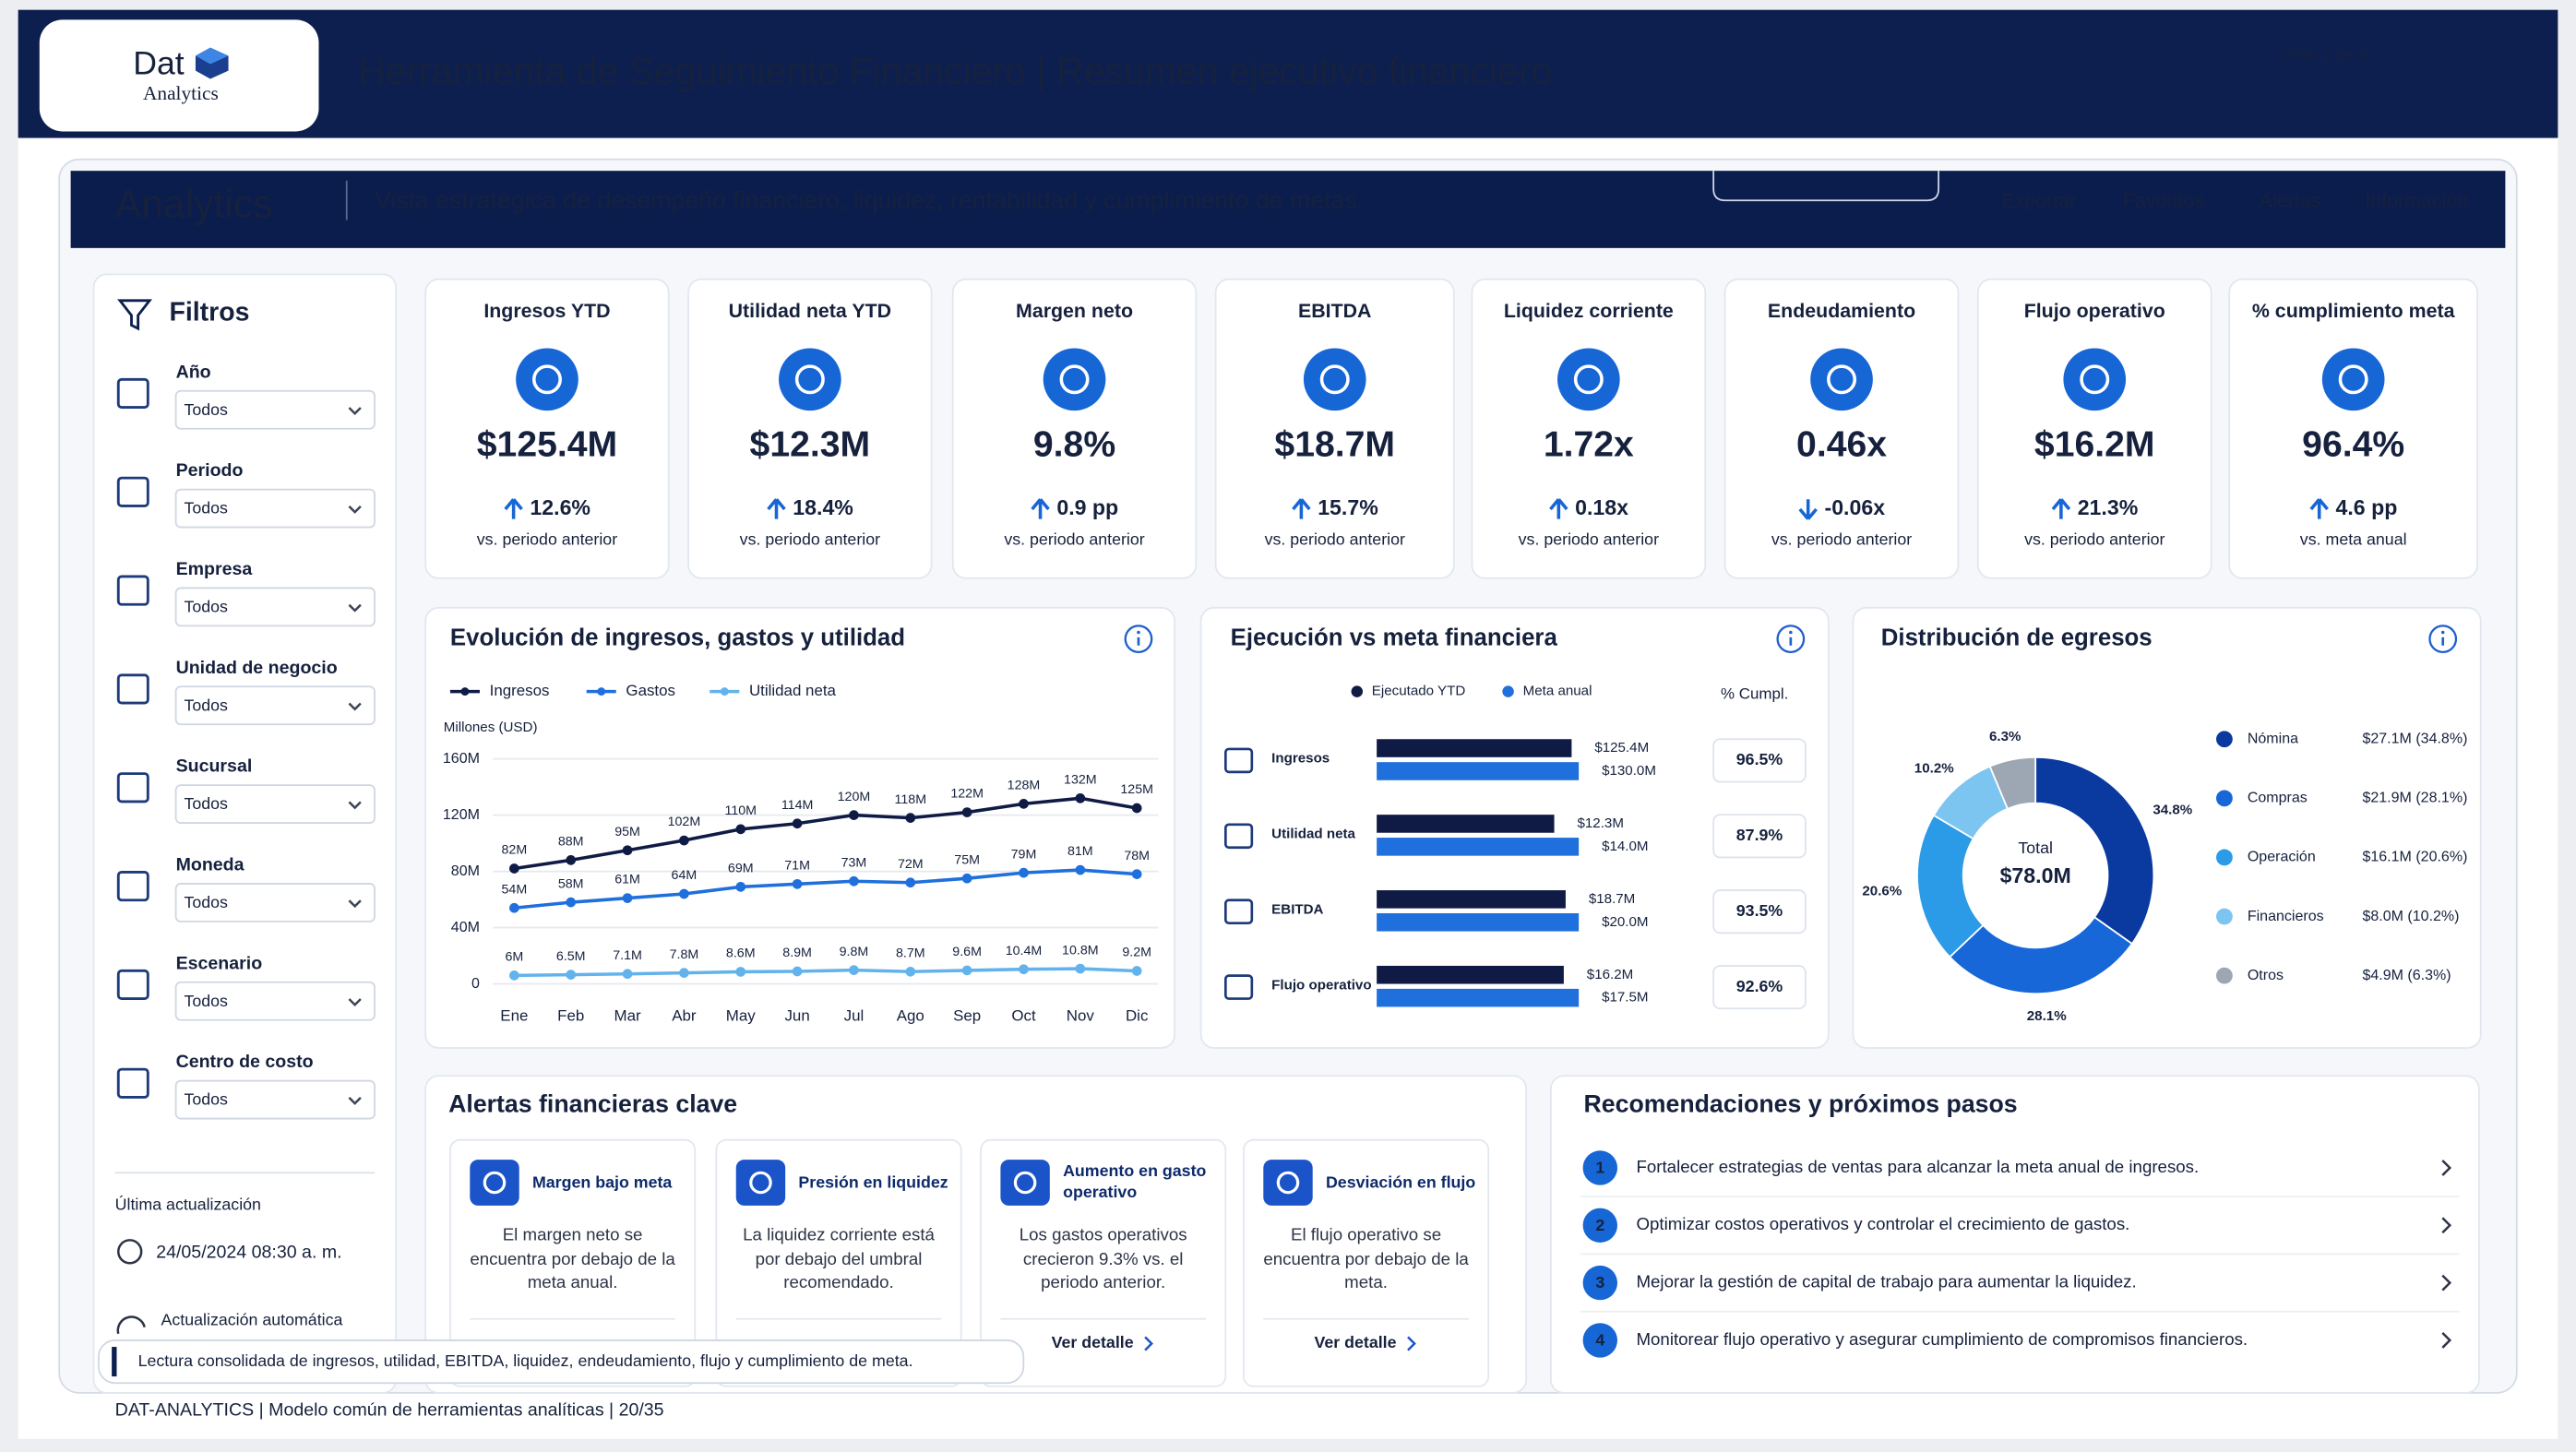 Image resolution: width=2576 pixels, height=1452 pixels. What do you see at coordinates (2290, 201) in the screenshot?
I see `banner-action: Alertas` at bounding box center [2290, 201].